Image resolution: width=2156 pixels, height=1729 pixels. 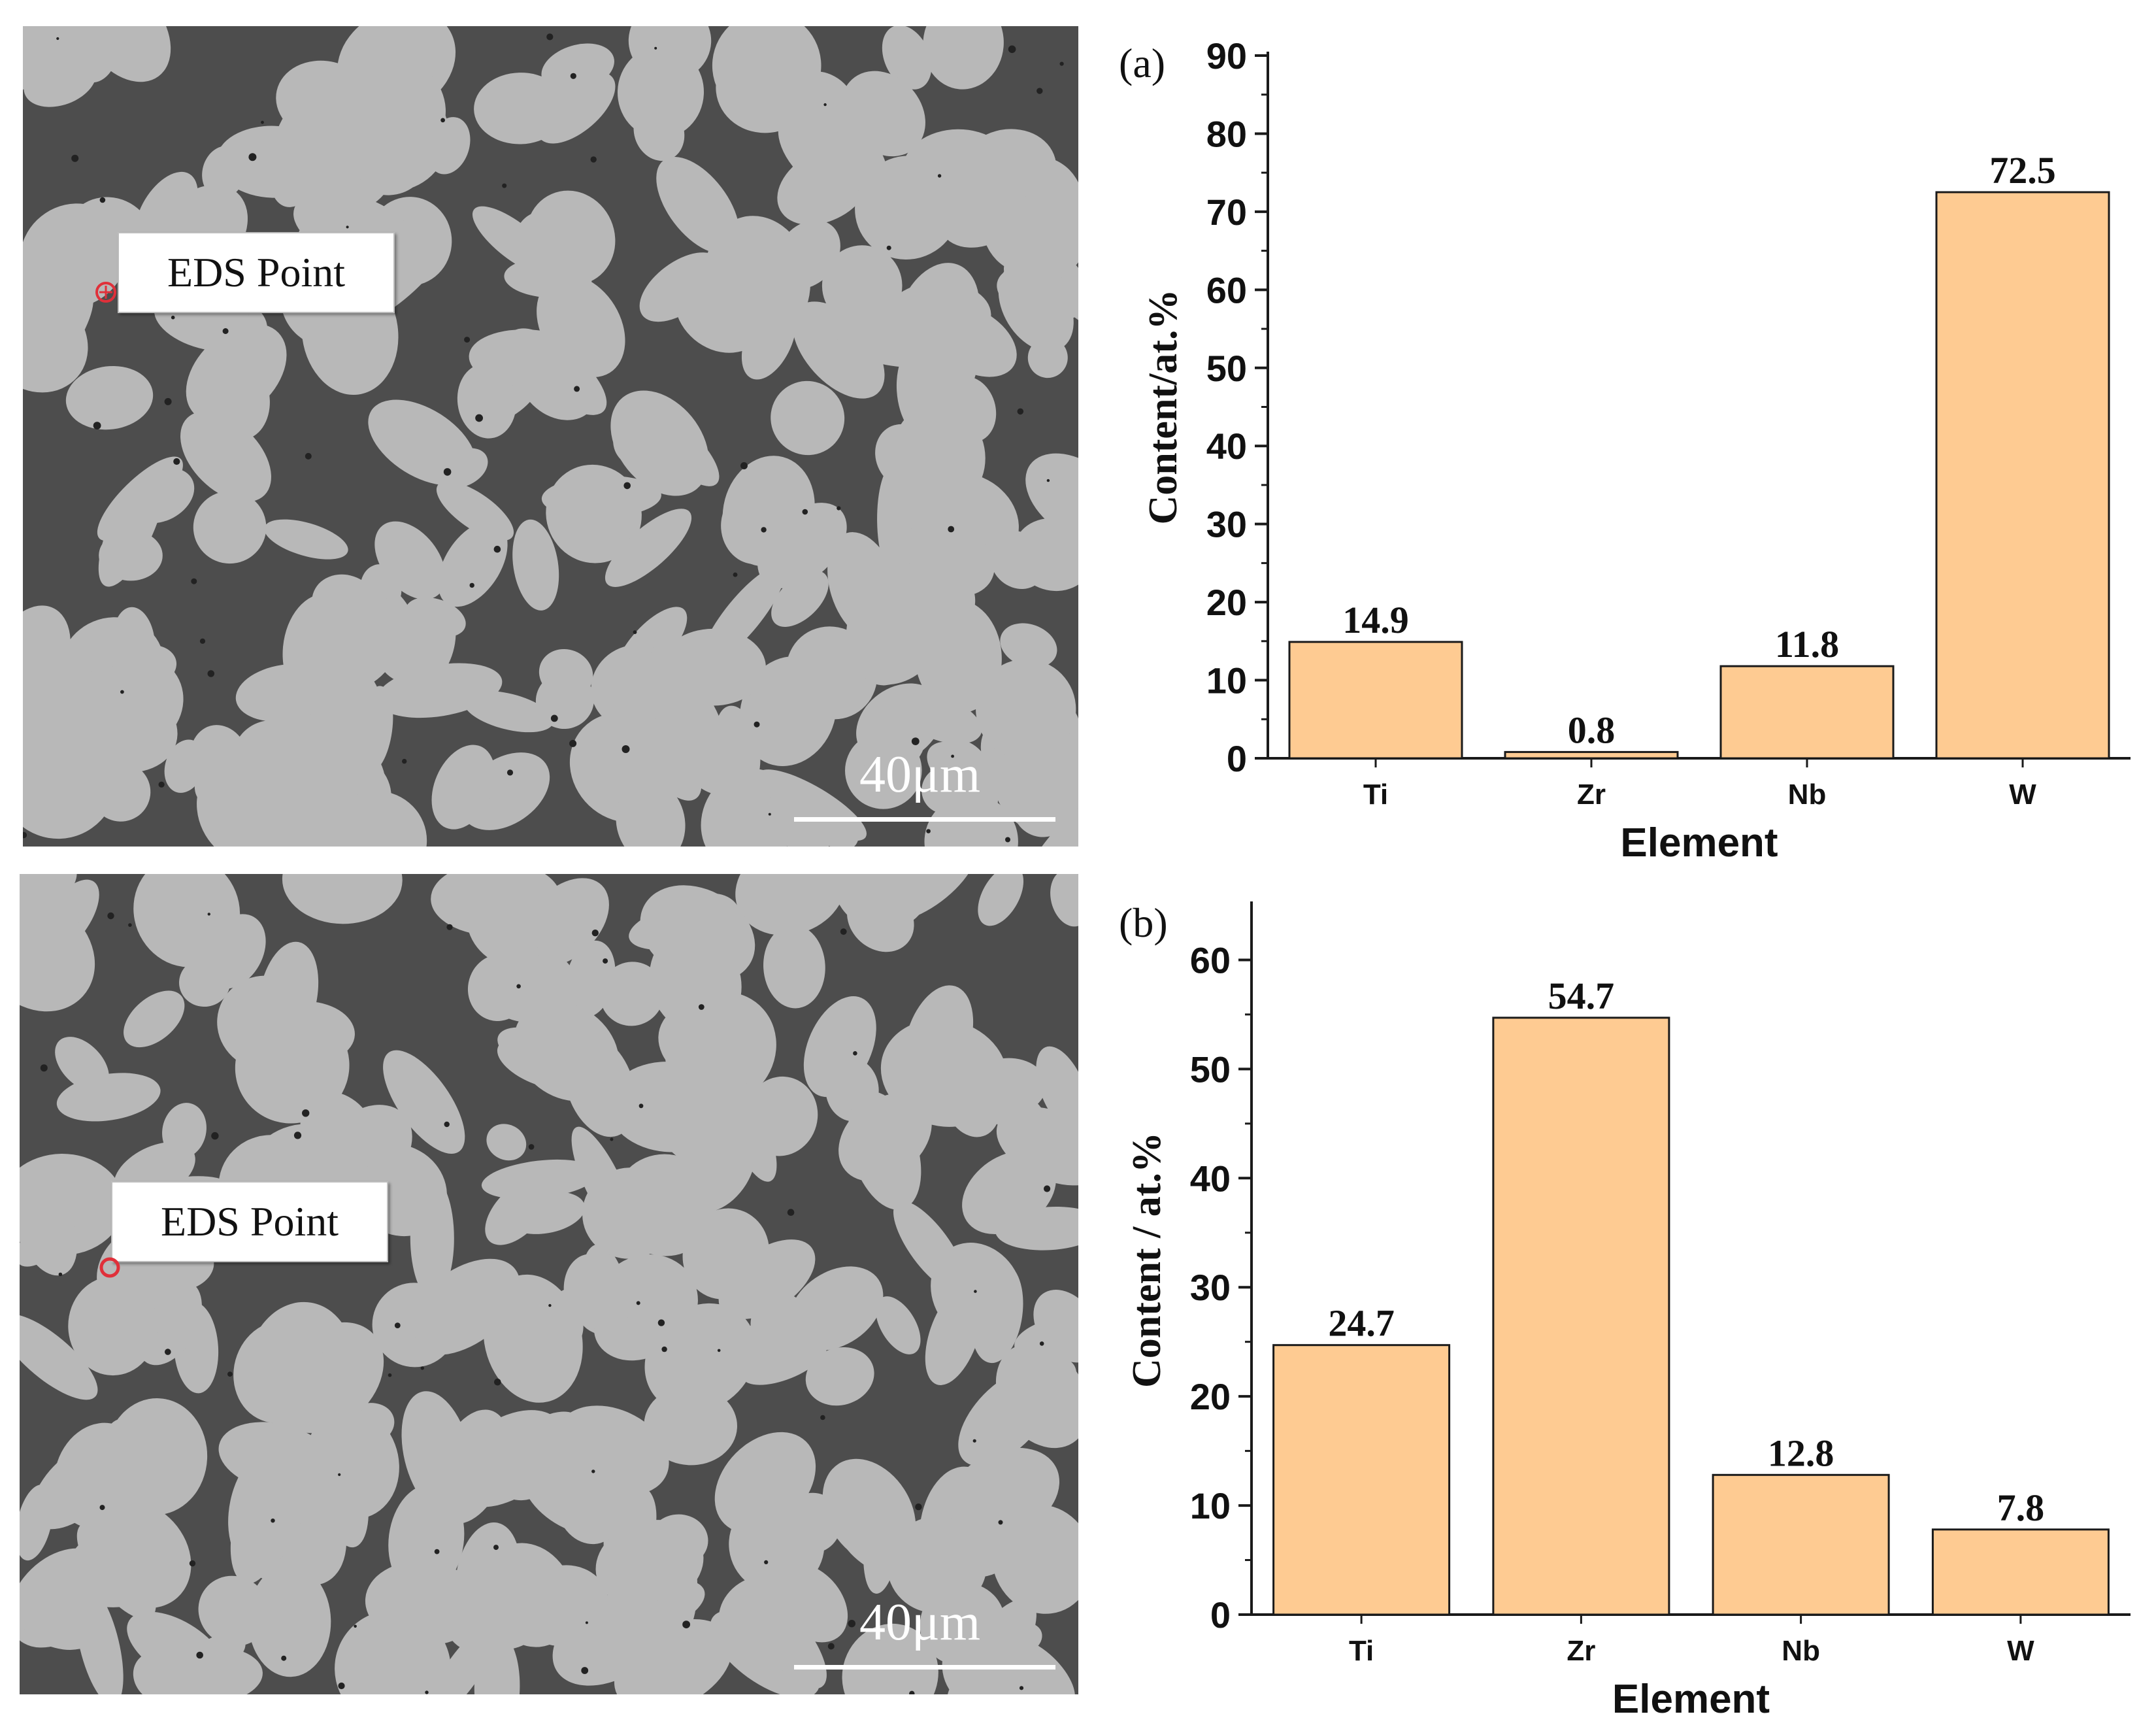 What do you see at coordinates (1143, 922) in the screenshot?
I see `panel-label-b: (b)` at bounding box center [1143, 922].